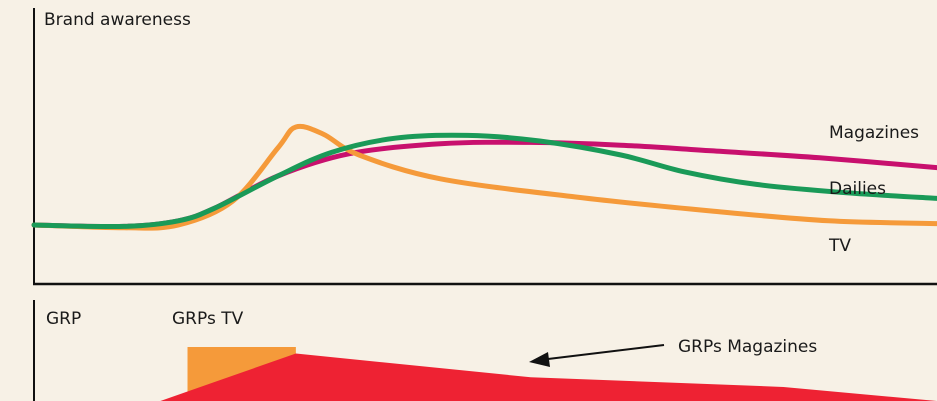 The width and height of the screenshot is (937, 401). What do you see at coordinates (839, 246) in the screenshot?
I see `series-label-tv: TV` at bounding box center [839, 246].